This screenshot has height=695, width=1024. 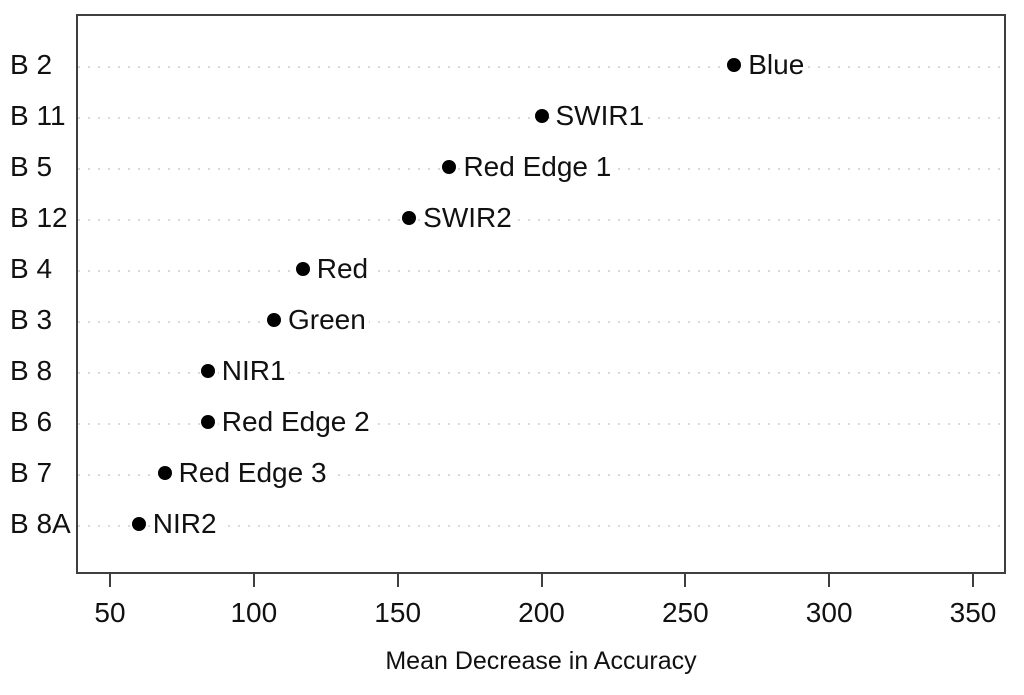 I want to click on x-tick-label: 50, so click(x=110, y=612).